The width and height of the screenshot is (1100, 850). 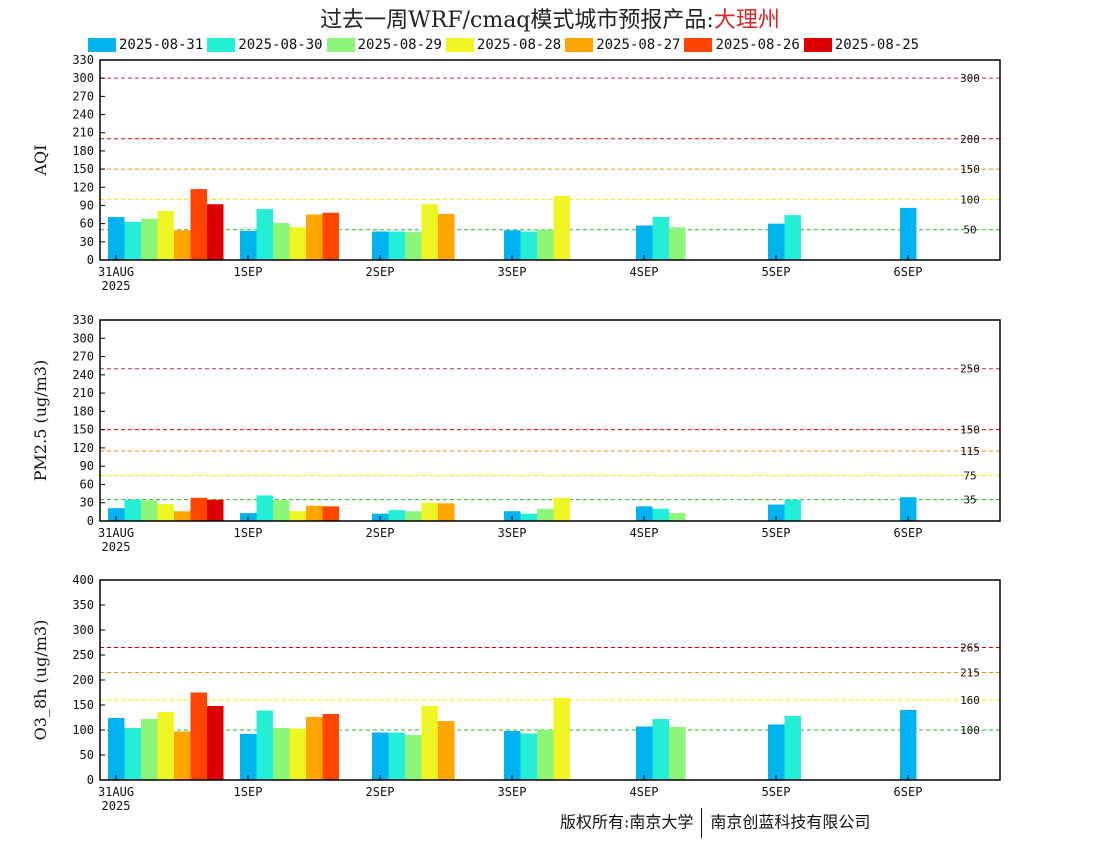 I want to click on legend-item: 2025-08-31, so click(x=145, y=45).